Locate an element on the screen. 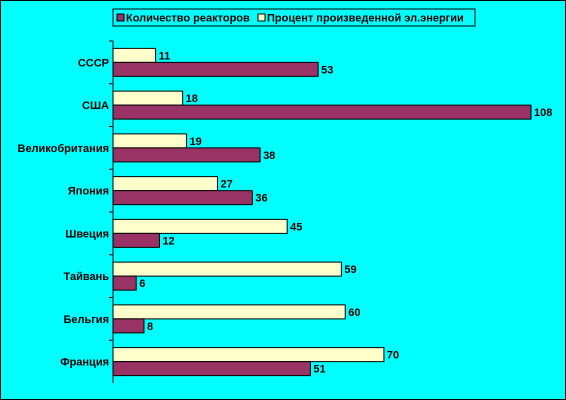  category-label-7: Франция is located at coordinates (84, 363).